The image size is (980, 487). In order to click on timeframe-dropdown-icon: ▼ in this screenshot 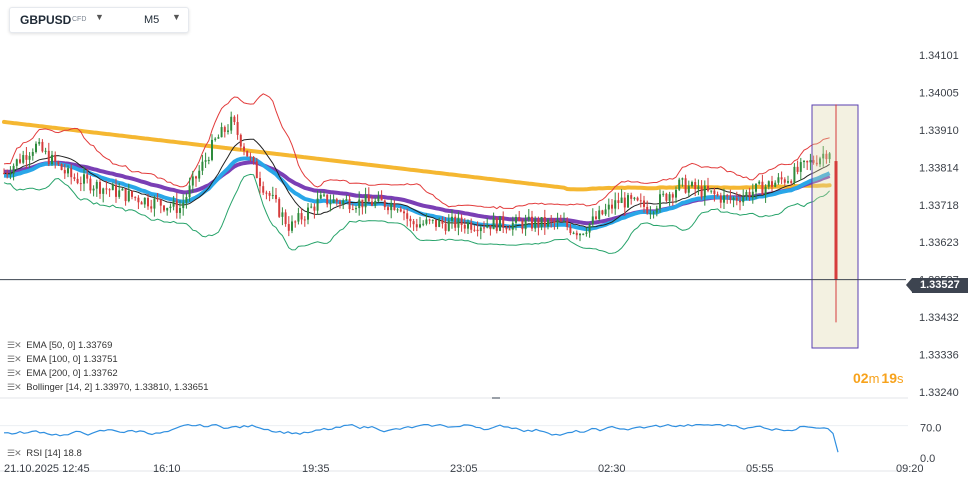, I will do `click(176, 17)`.